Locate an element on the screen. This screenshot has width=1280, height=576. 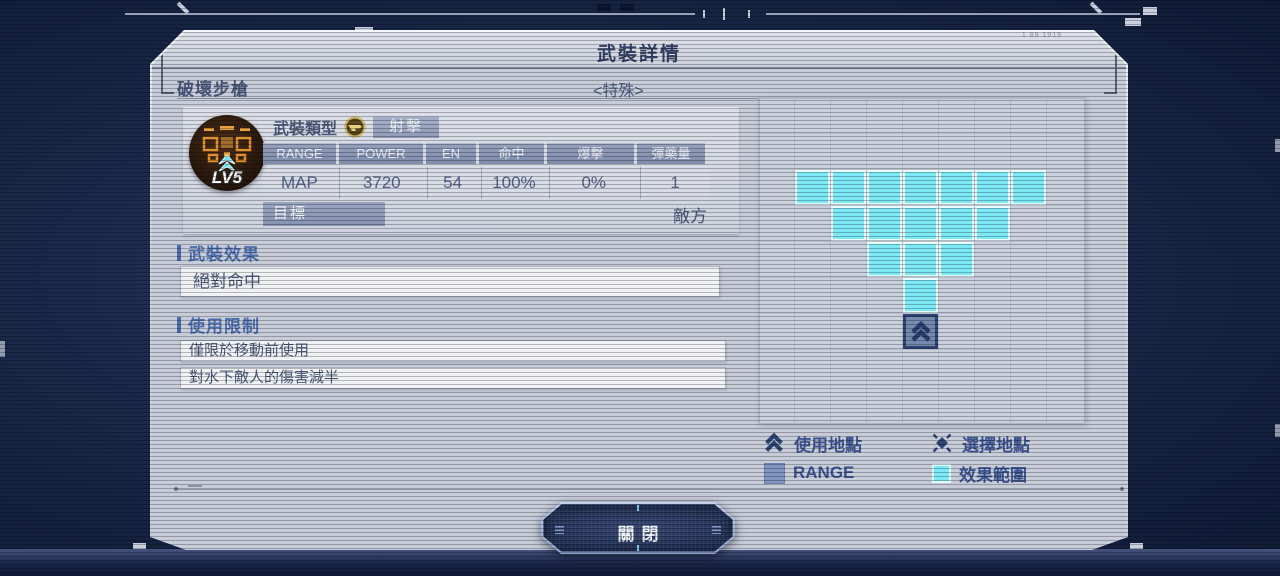
stat-header: 命中 is located at coordinates (511, 153).